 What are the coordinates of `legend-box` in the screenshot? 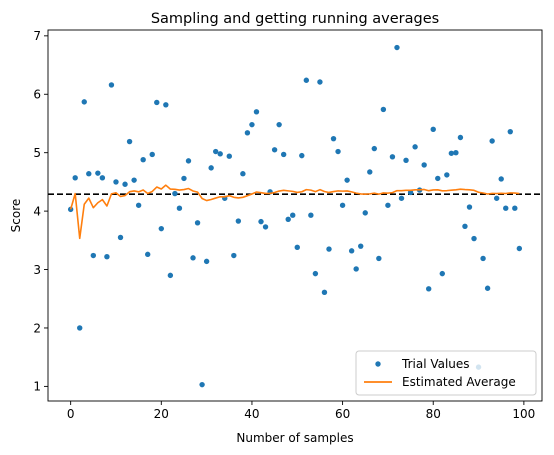 It's located at (446, 373).